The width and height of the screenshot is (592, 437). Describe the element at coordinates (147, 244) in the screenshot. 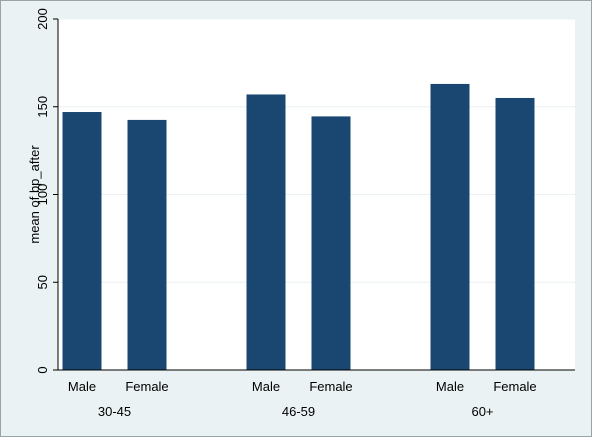

I see `bar-30-45-female` at that location.